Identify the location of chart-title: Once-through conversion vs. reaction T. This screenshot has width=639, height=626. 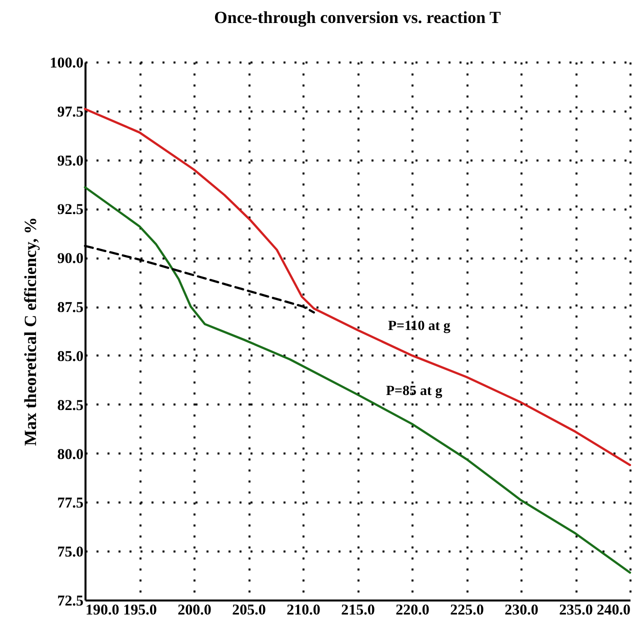
(358, 17).